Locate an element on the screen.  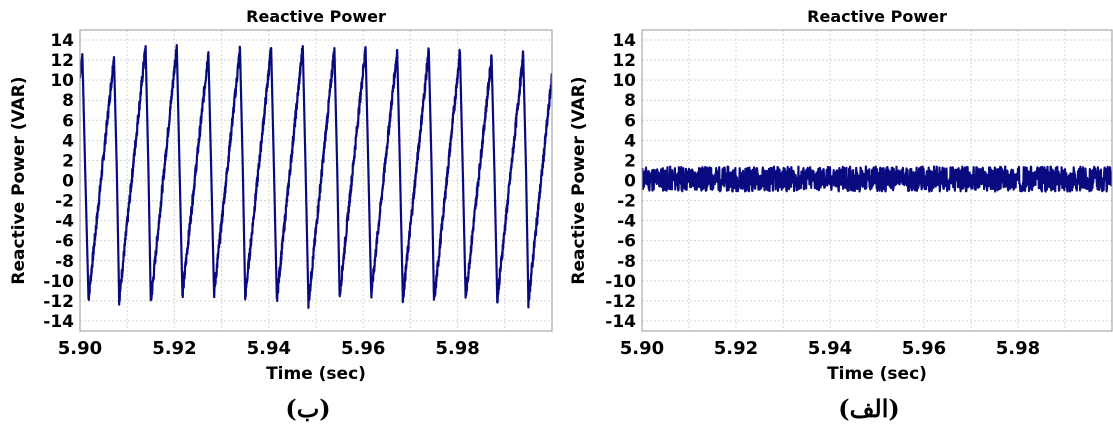
panel-caption: (الف) is located at coordinates (869, 408).